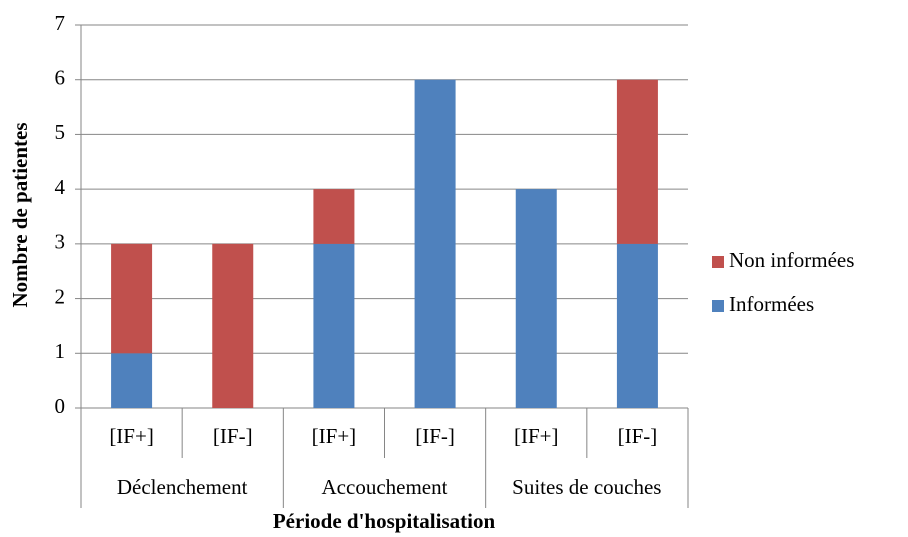 The image size is (908, 537). Describe the element at coordinates (60, 351) in the screenshot. I see `y-tick-label: 1` at that location.